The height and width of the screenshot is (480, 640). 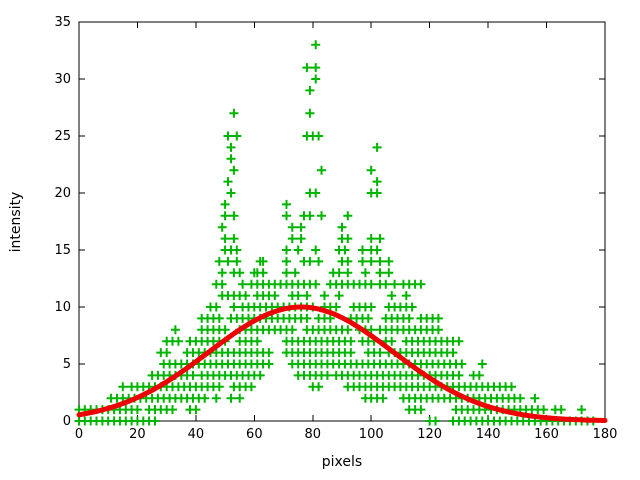 I want to click on x-tick-label: 160, so click(x=546, y=434).